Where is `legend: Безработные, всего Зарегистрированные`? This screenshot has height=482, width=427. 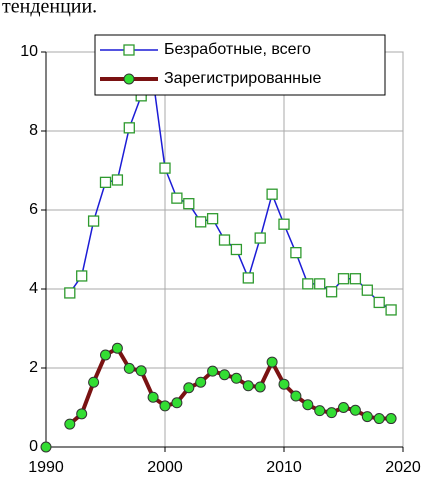
legend: Безработные, всего Зарегистрированные is located at coordinates (240, 65).